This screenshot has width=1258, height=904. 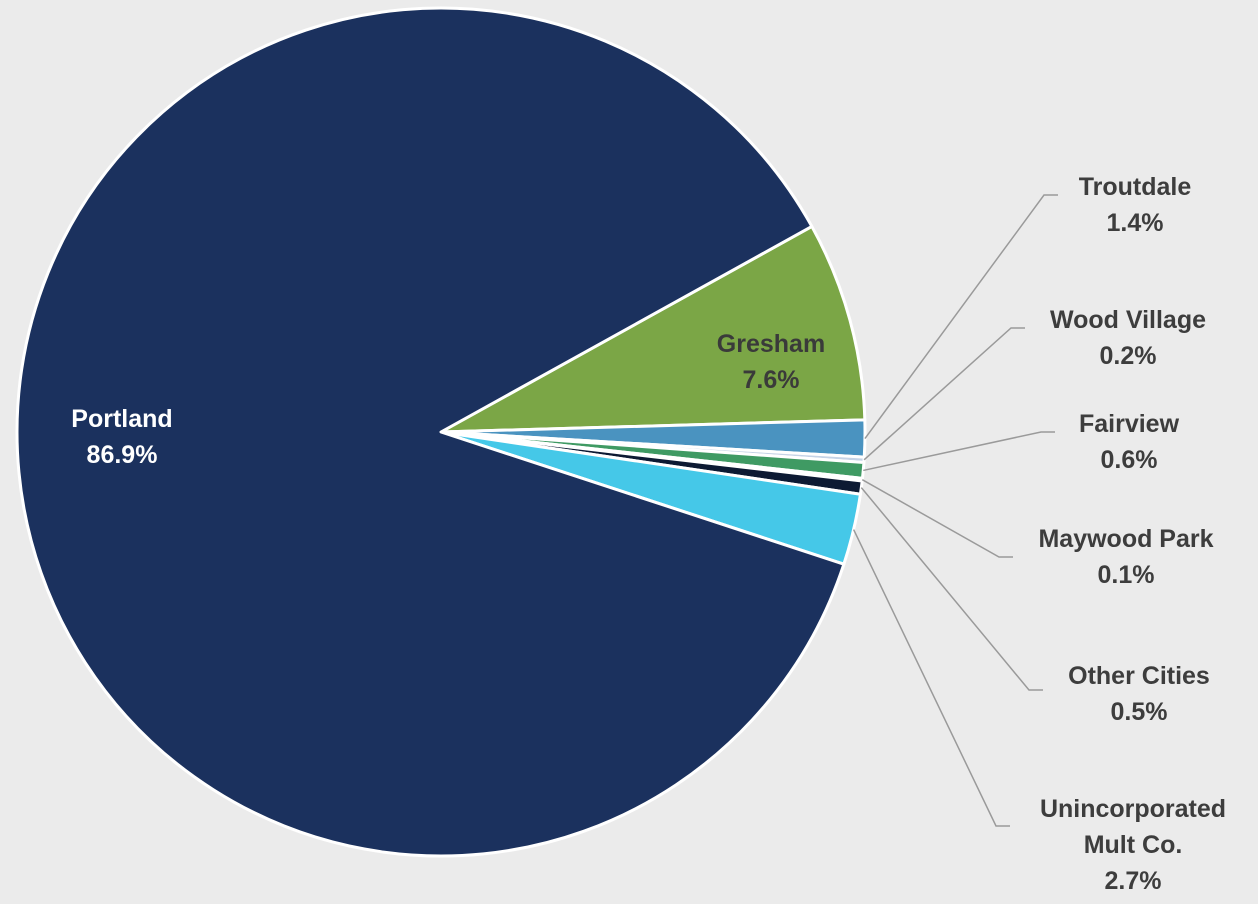 I want to click on slice-name-label: Wood Village, so click(x=1128, y=320).